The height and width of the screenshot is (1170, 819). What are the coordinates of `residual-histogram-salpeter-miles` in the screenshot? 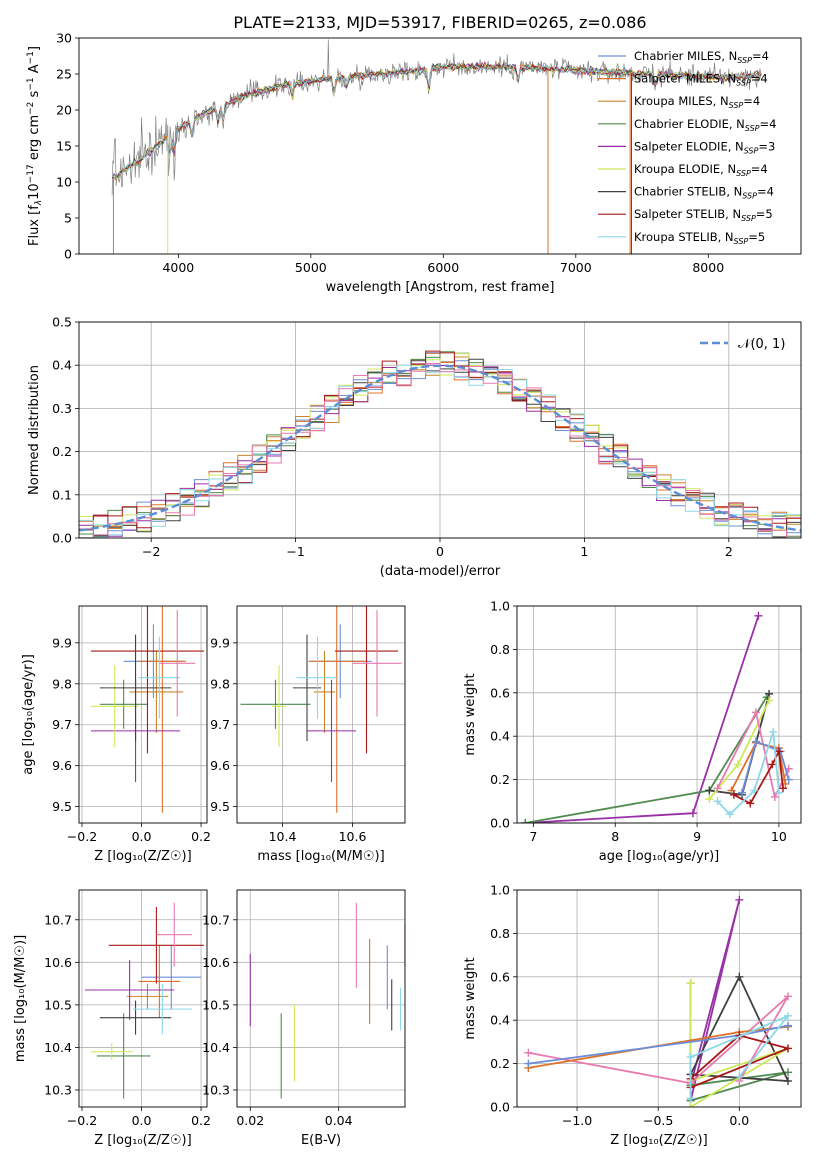 It's located at (440, 439).